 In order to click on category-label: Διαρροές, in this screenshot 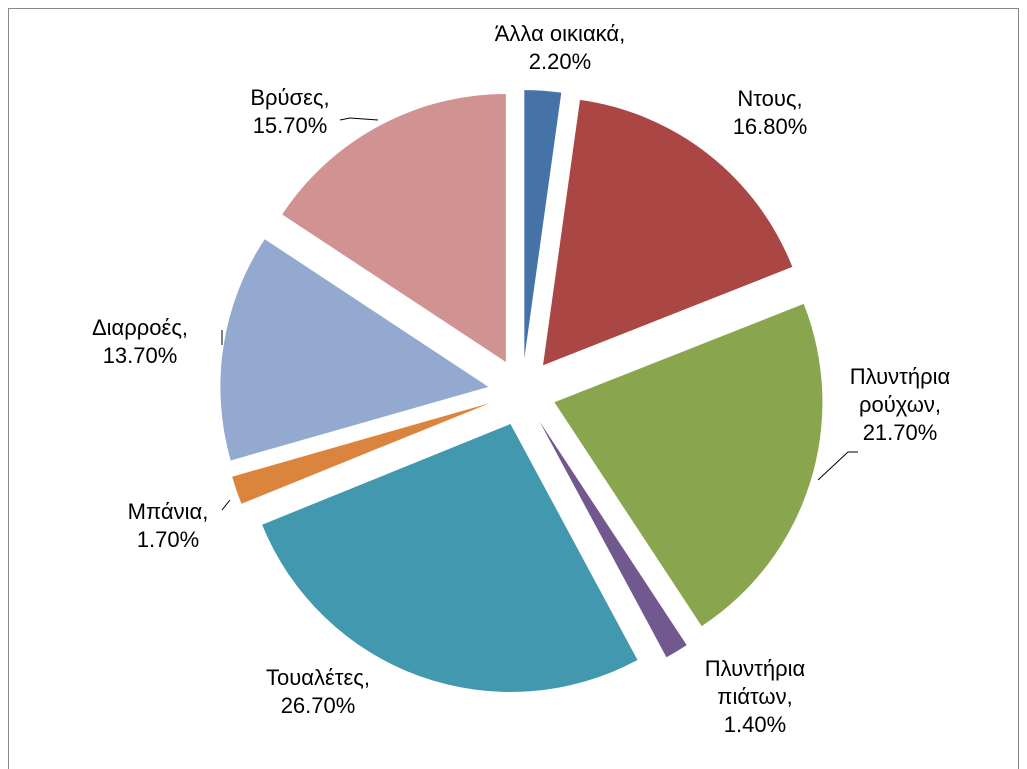, I will do `click(140, 327)`.